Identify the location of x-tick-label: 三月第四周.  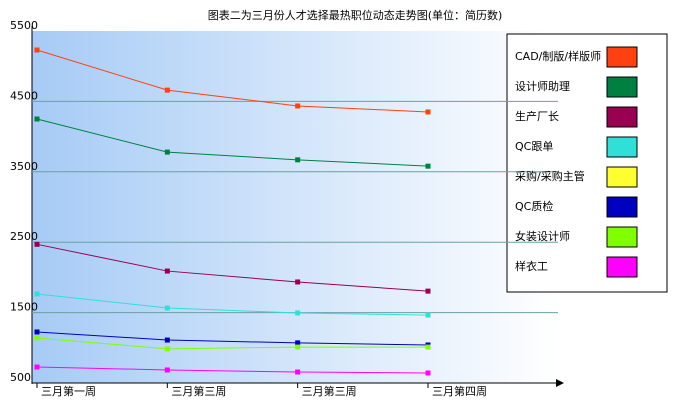
(459, 391).